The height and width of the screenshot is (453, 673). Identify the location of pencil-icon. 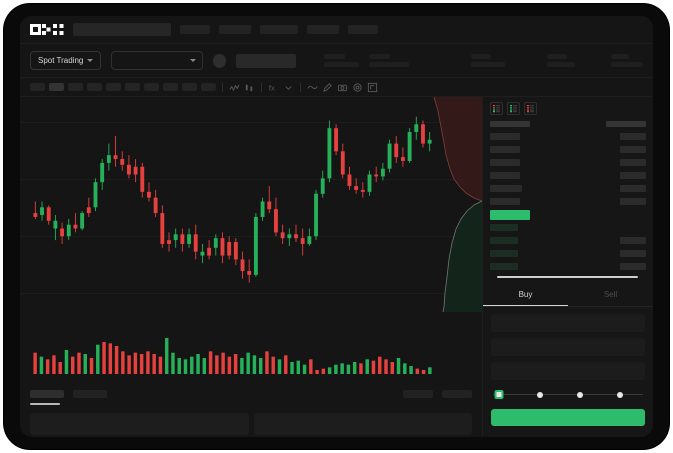
(327, 87).